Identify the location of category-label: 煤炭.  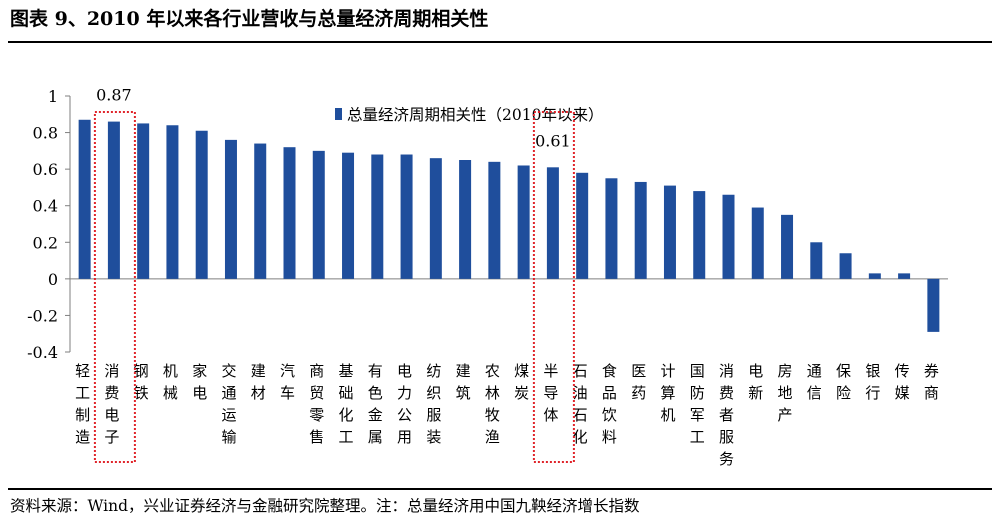
(521, 382).